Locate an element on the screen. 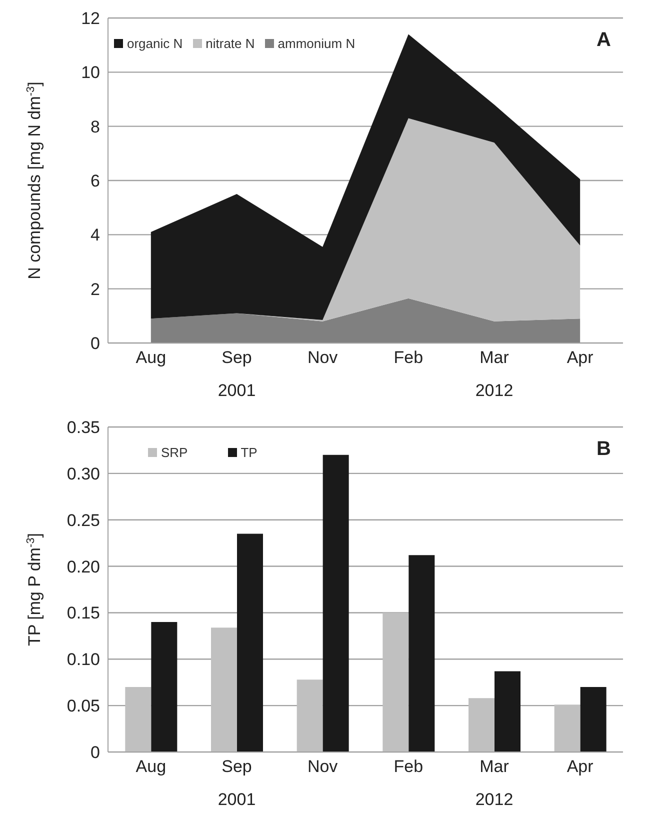  y-tick-label: 0.10 is located at coordinates (83, 660).